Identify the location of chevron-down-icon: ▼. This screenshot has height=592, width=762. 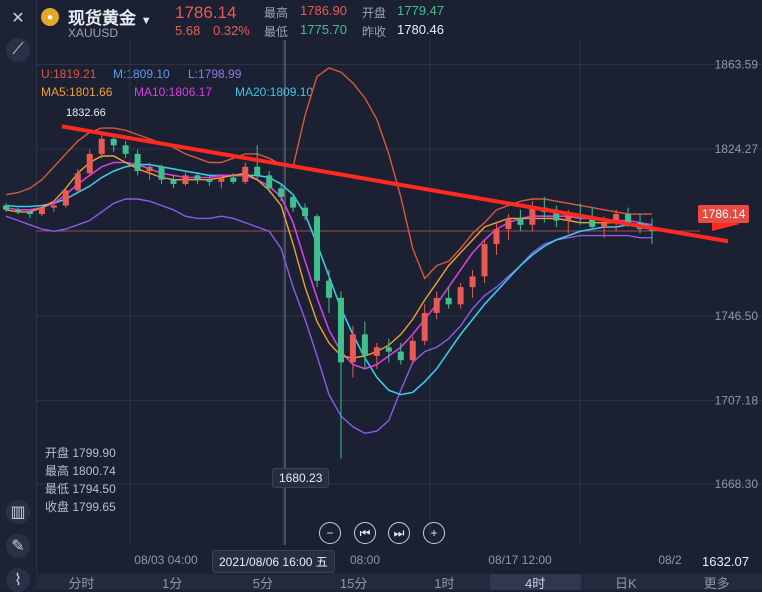
(146, 21).